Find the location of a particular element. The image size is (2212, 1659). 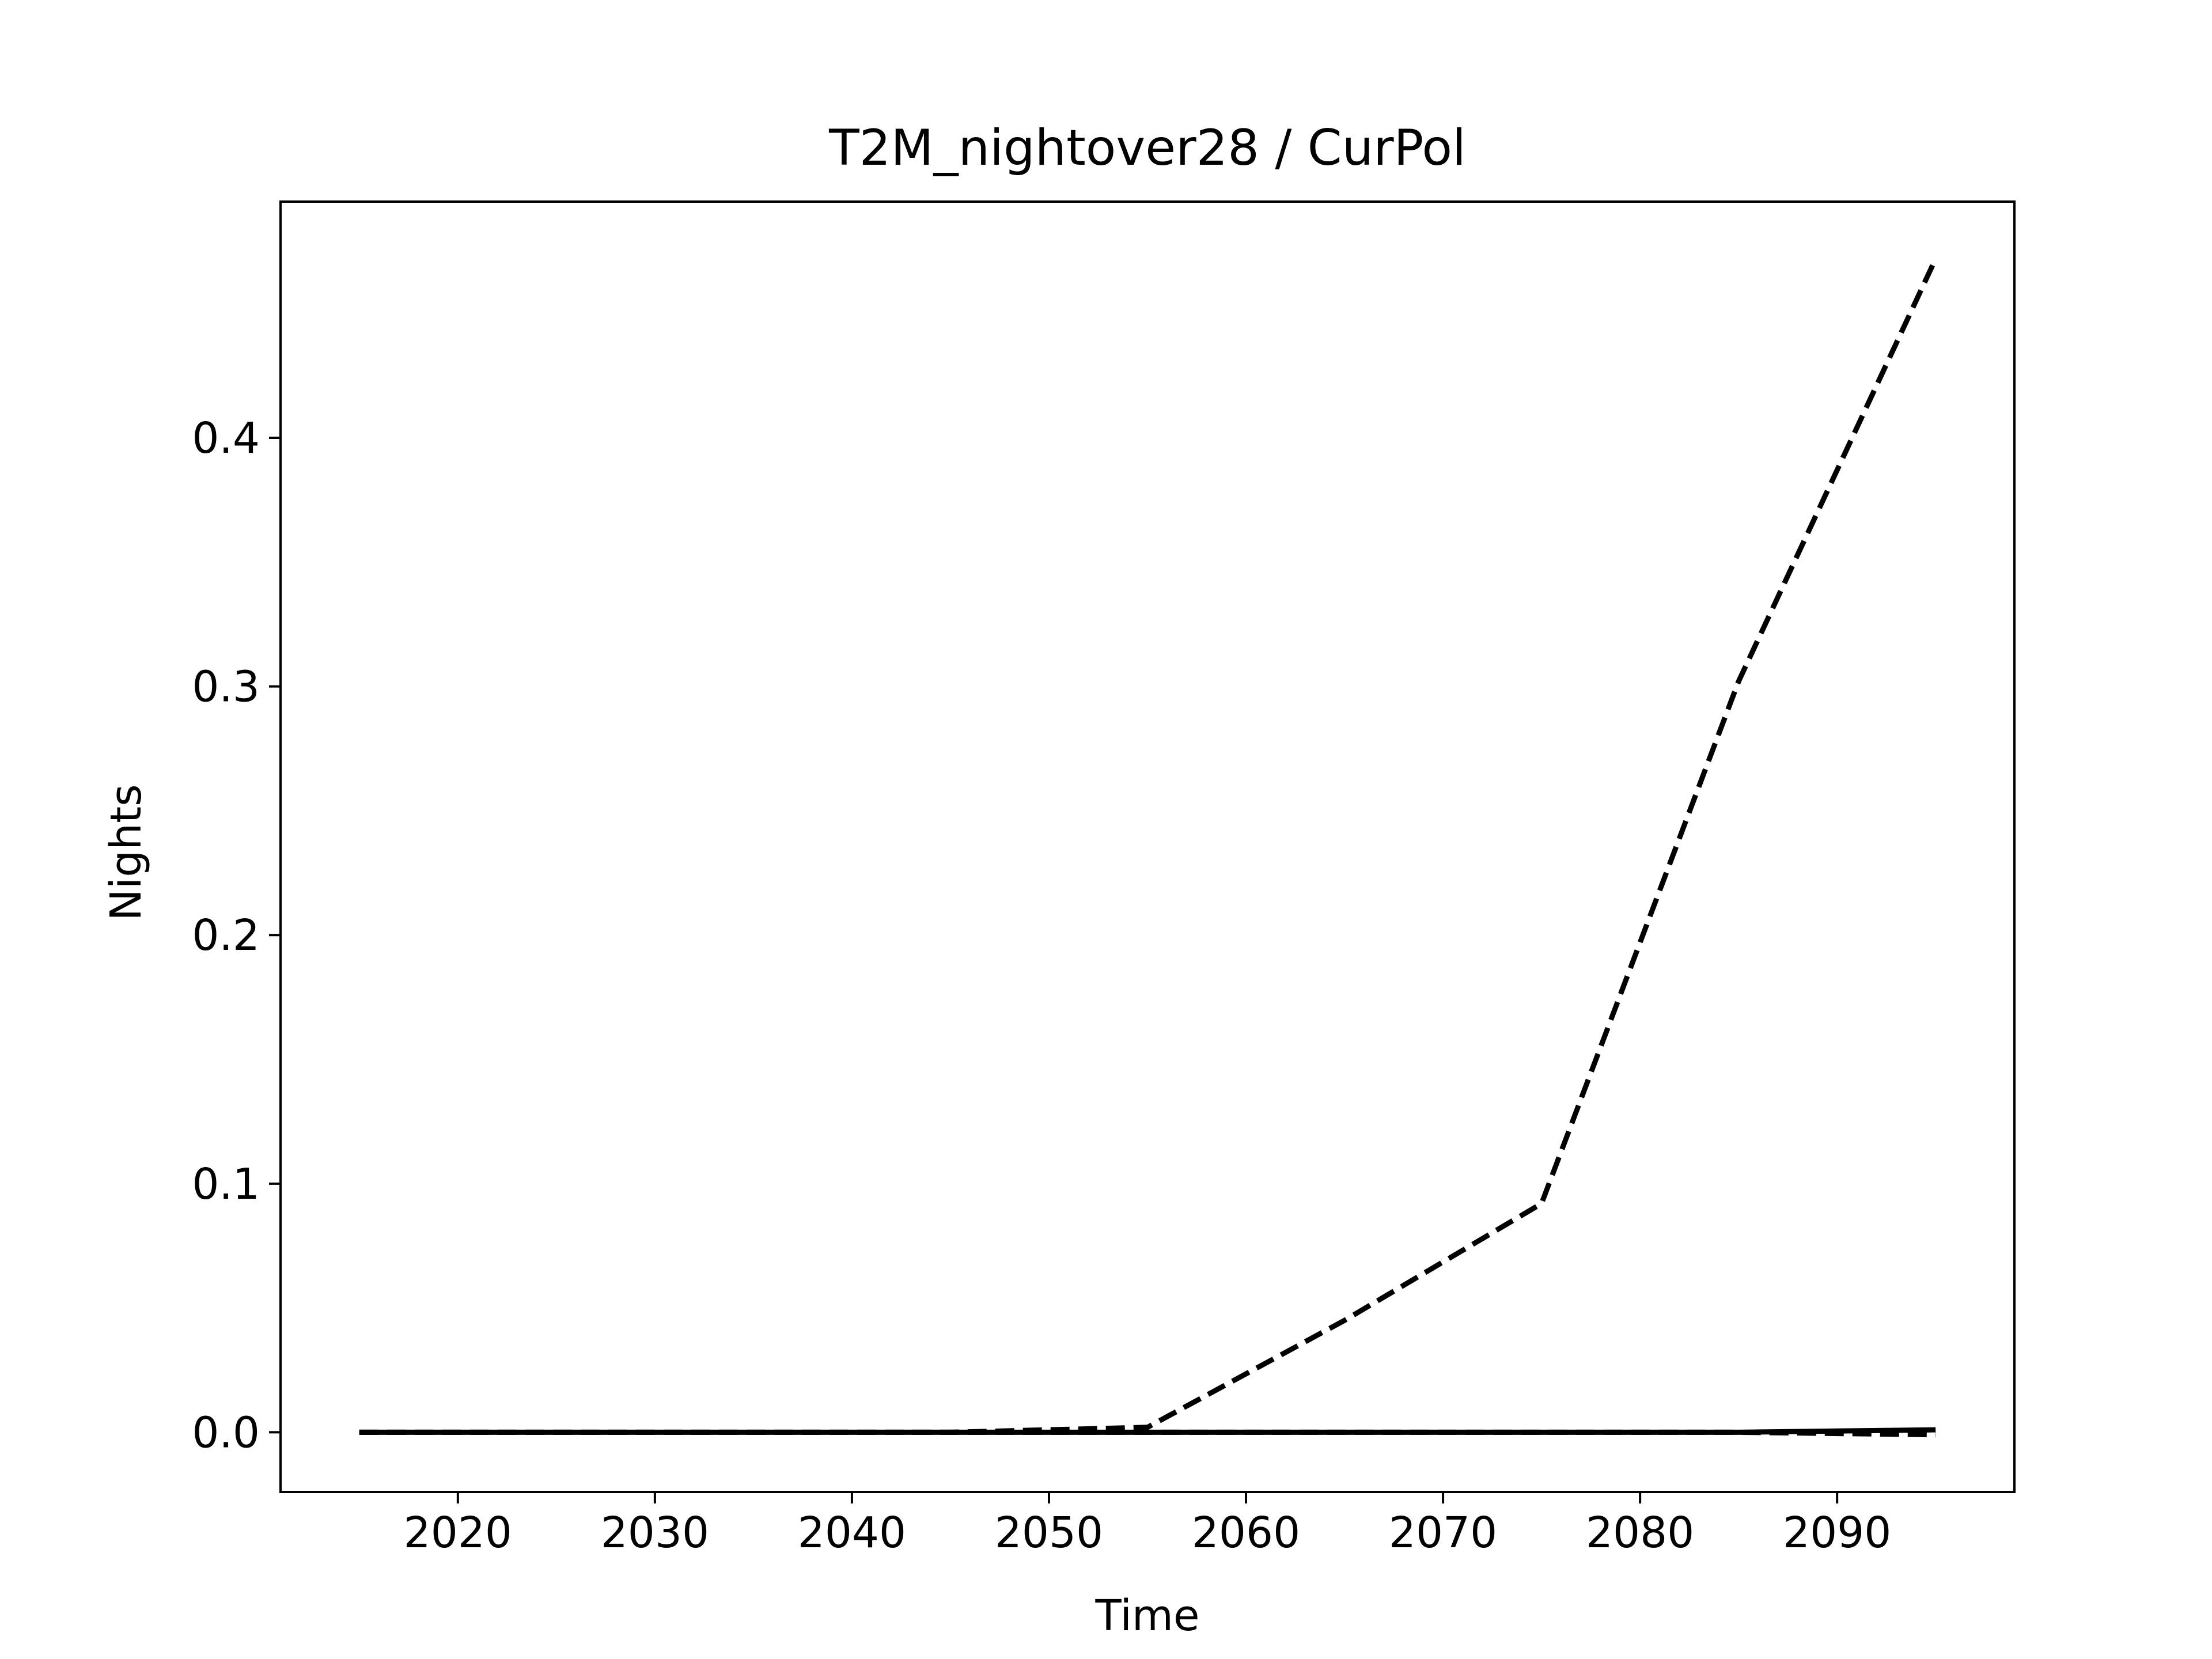

x-tick-label: 2040 is located at coordinates (852, 1533).